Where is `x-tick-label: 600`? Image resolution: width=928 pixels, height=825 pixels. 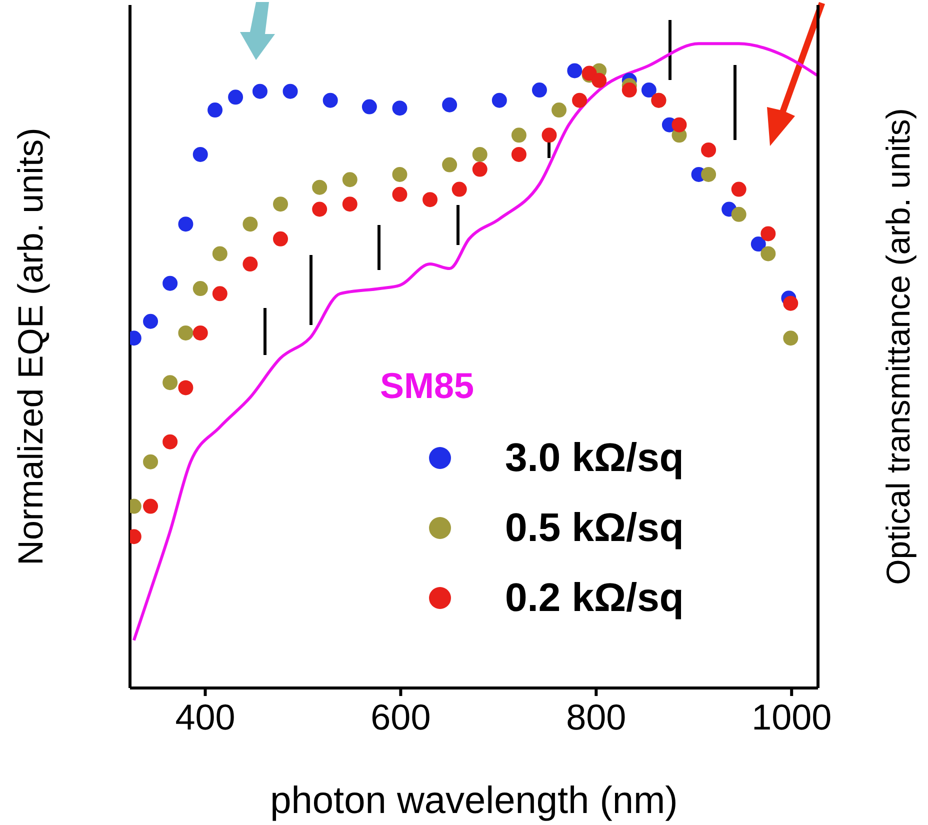 x-tick-label: 600 is located at coordinates (400, 717).